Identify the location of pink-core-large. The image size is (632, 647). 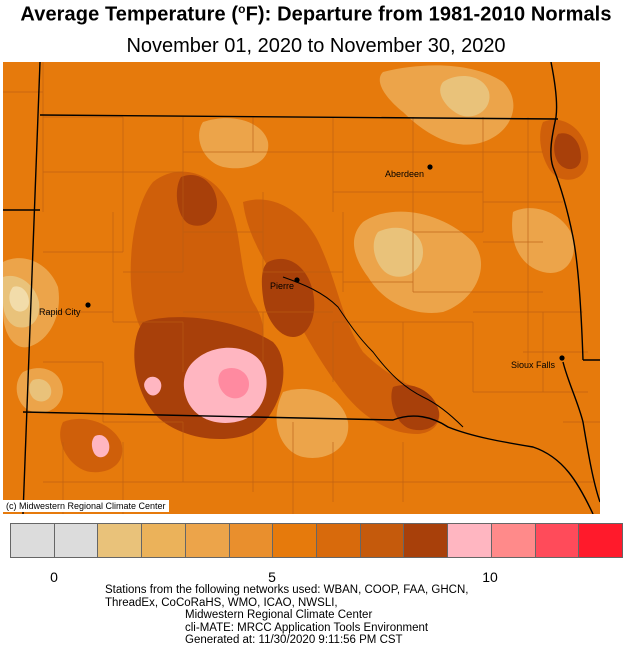
(233, 383).